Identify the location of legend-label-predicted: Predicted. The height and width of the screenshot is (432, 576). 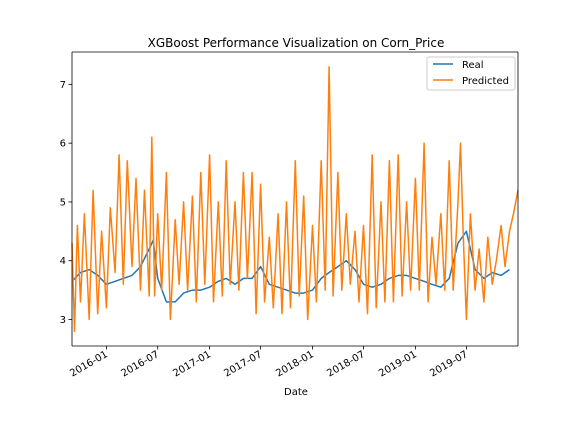
(485, 81).